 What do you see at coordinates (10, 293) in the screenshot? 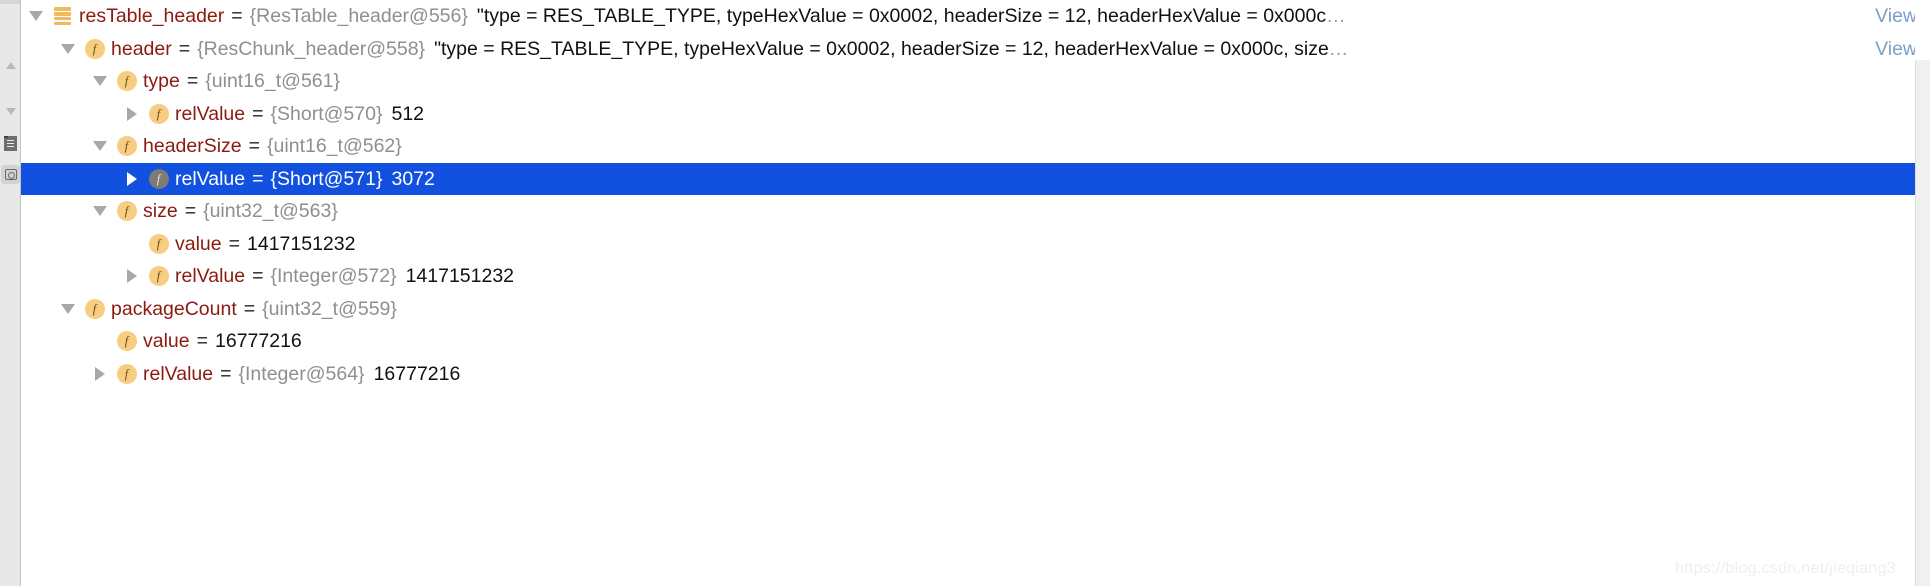
I see `left-tool-gutter` at bounding box center [10, 293].